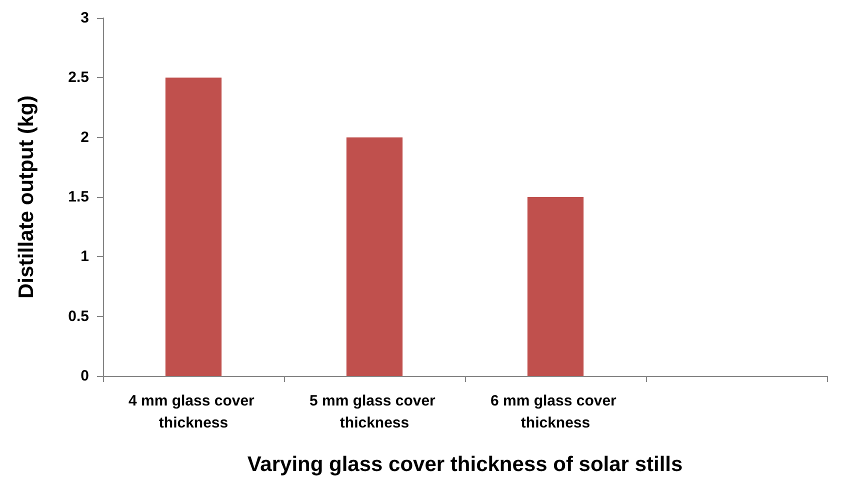  Describe the element at coordinates (84, 18) in the screenshot. I see `y-tick-label: 3` at that location.